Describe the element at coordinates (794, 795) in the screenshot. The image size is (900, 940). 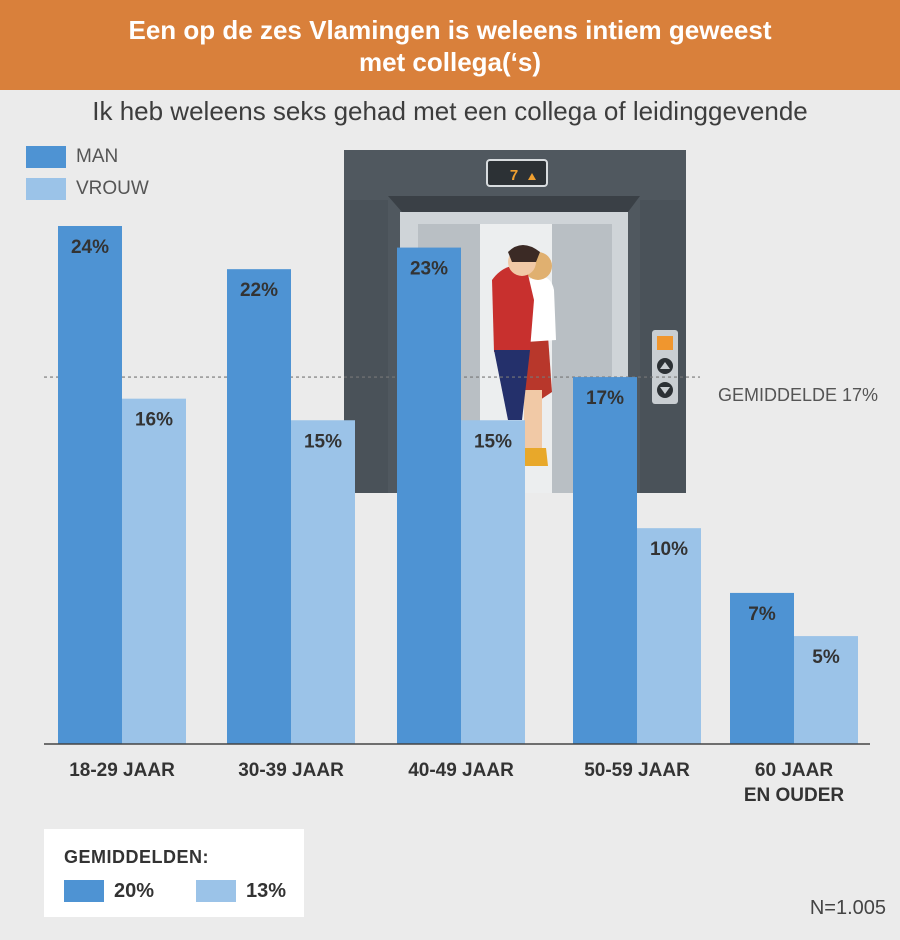
I see `x-tick-label-5-line-2: EN OUDER` at that location.